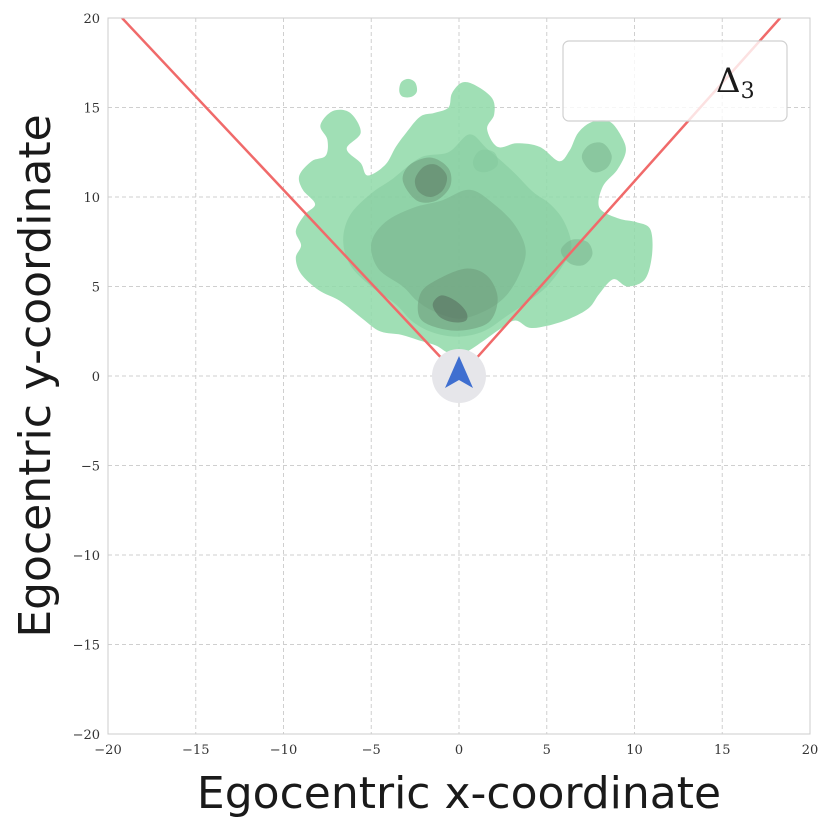  What do you see at coordinates (283, 750) in the screenshot?
I see `x-tick-label-2: −10` at bounding box center [283, 750].